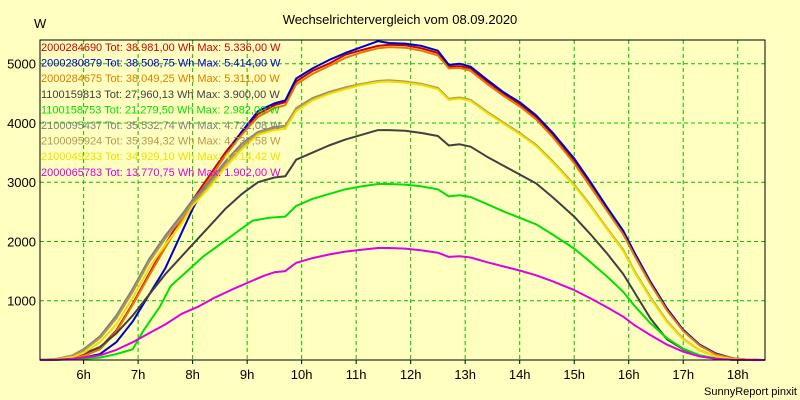 This screenshot has height=400, width=800. Describe the element at coordinates (356, 374) in the screenshot. I see `x-tick-label: 11h` at that location.